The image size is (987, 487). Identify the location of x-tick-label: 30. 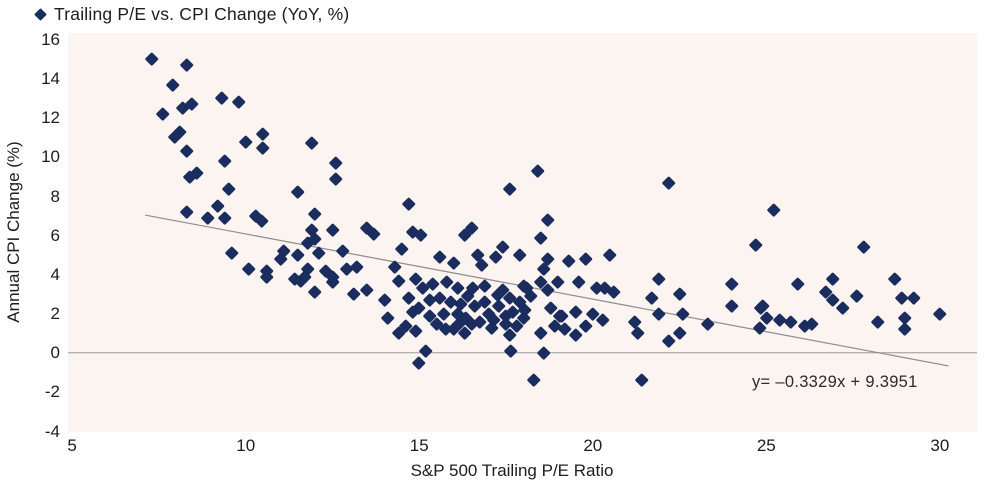
(940, 445).